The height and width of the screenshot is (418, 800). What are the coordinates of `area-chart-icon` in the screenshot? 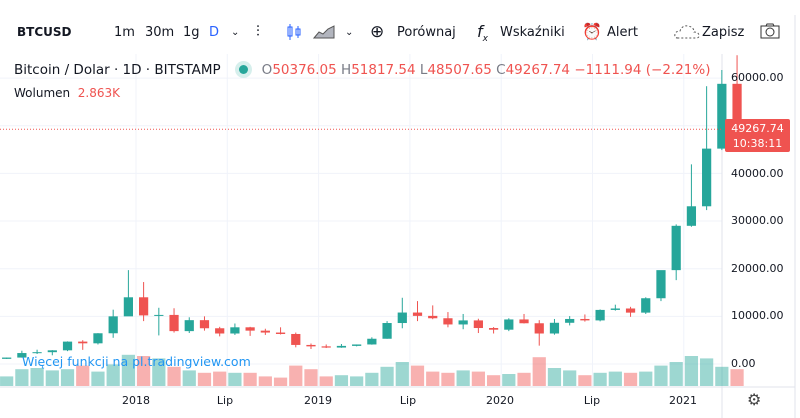 It's located at (323, 34).